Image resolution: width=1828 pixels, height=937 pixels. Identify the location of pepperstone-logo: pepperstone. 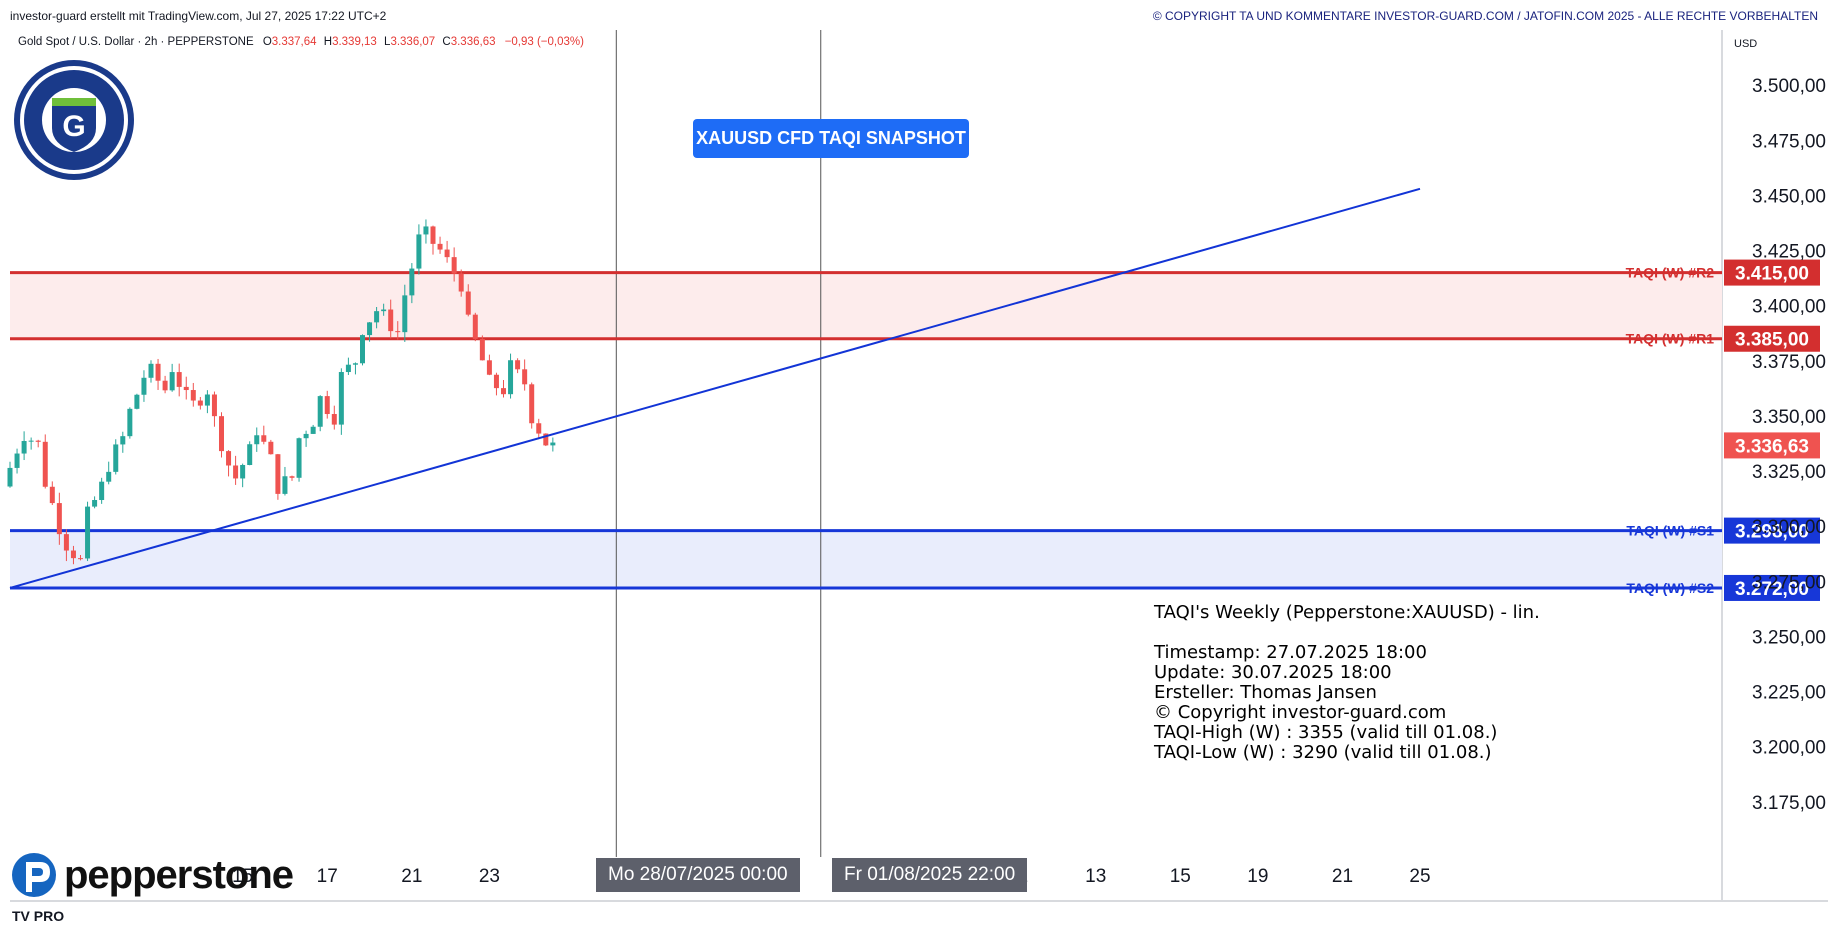
(153, 875).